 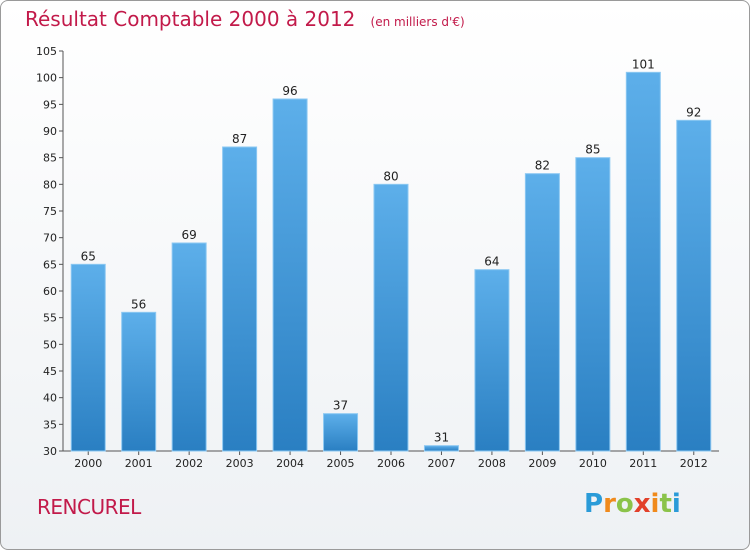 What do you see at coordinates (89, 507) in the screenshot?
I see `commune-name: RENCUREL` at bounding box center [89, 507].